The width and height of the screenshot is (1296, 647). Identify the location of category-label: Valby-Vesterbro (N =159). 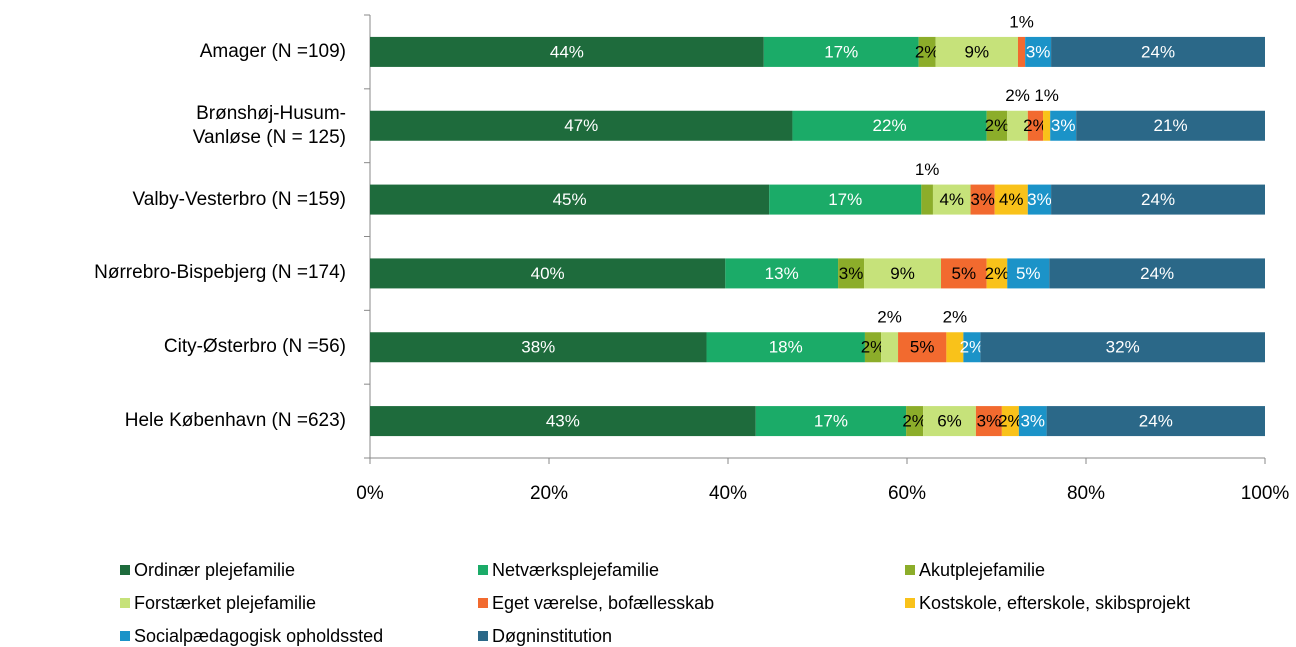
(239, 199).